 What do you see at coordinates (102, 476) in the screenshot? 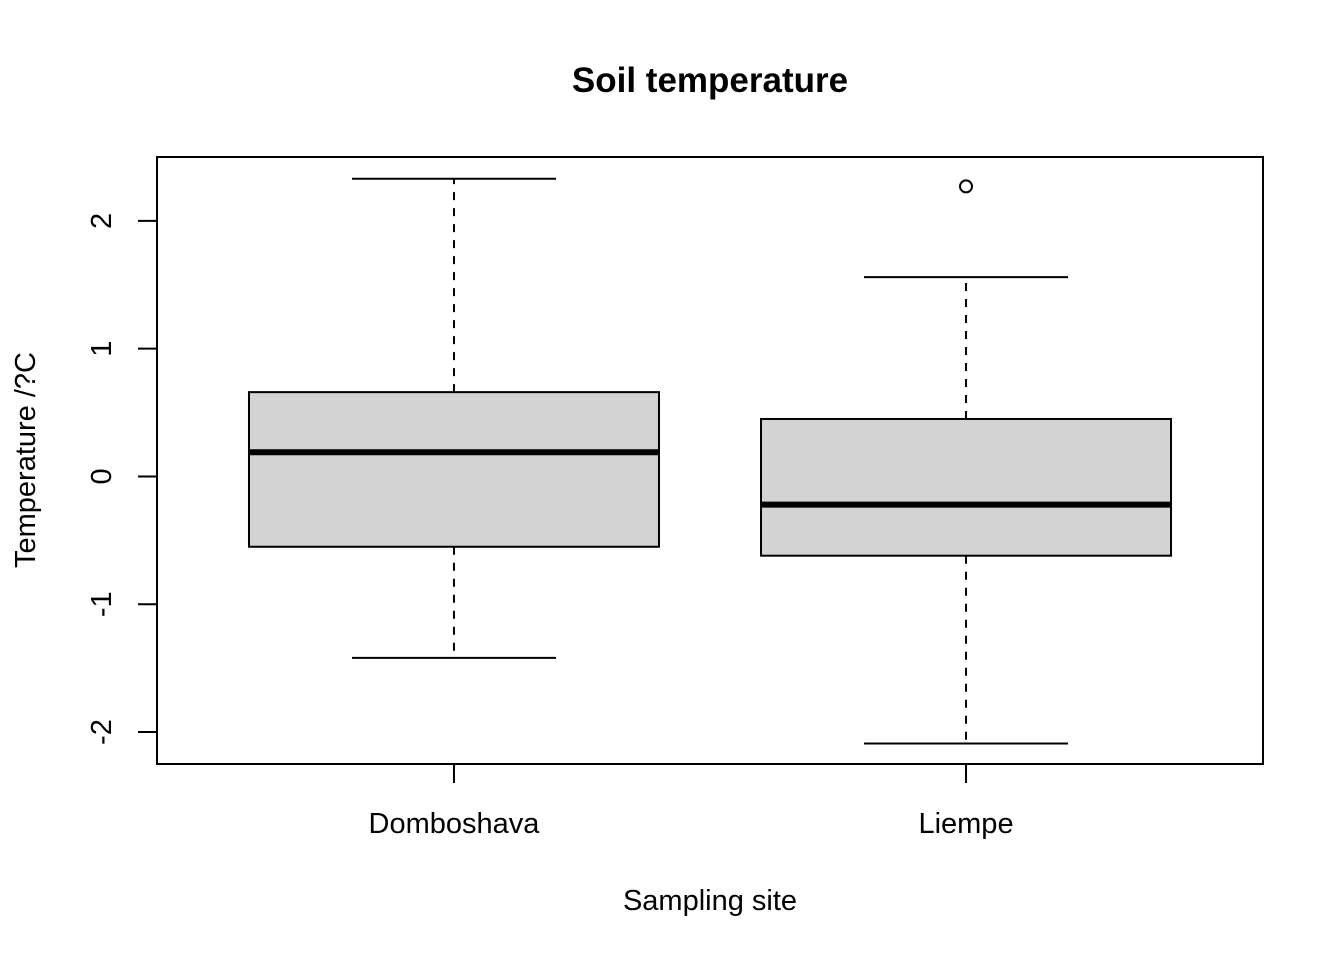
I see `y-tick-label: 0` at bounding box center [102, 476].